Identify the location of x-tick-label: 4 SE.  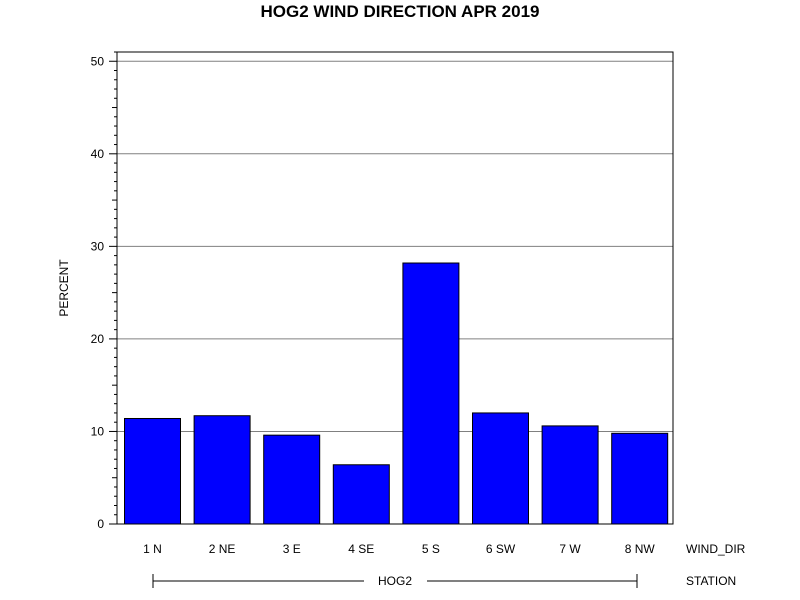
(361, 549).